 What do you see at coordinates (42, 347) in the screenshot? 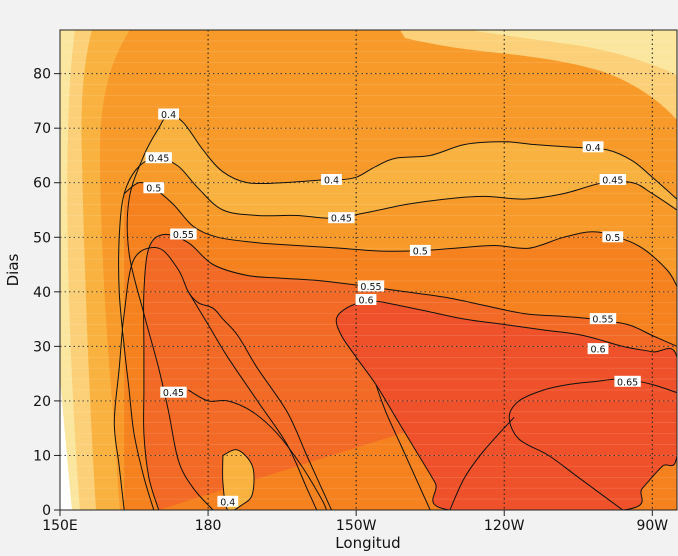
I see `y-tick-label: 30` at bounding box center [42, 347].